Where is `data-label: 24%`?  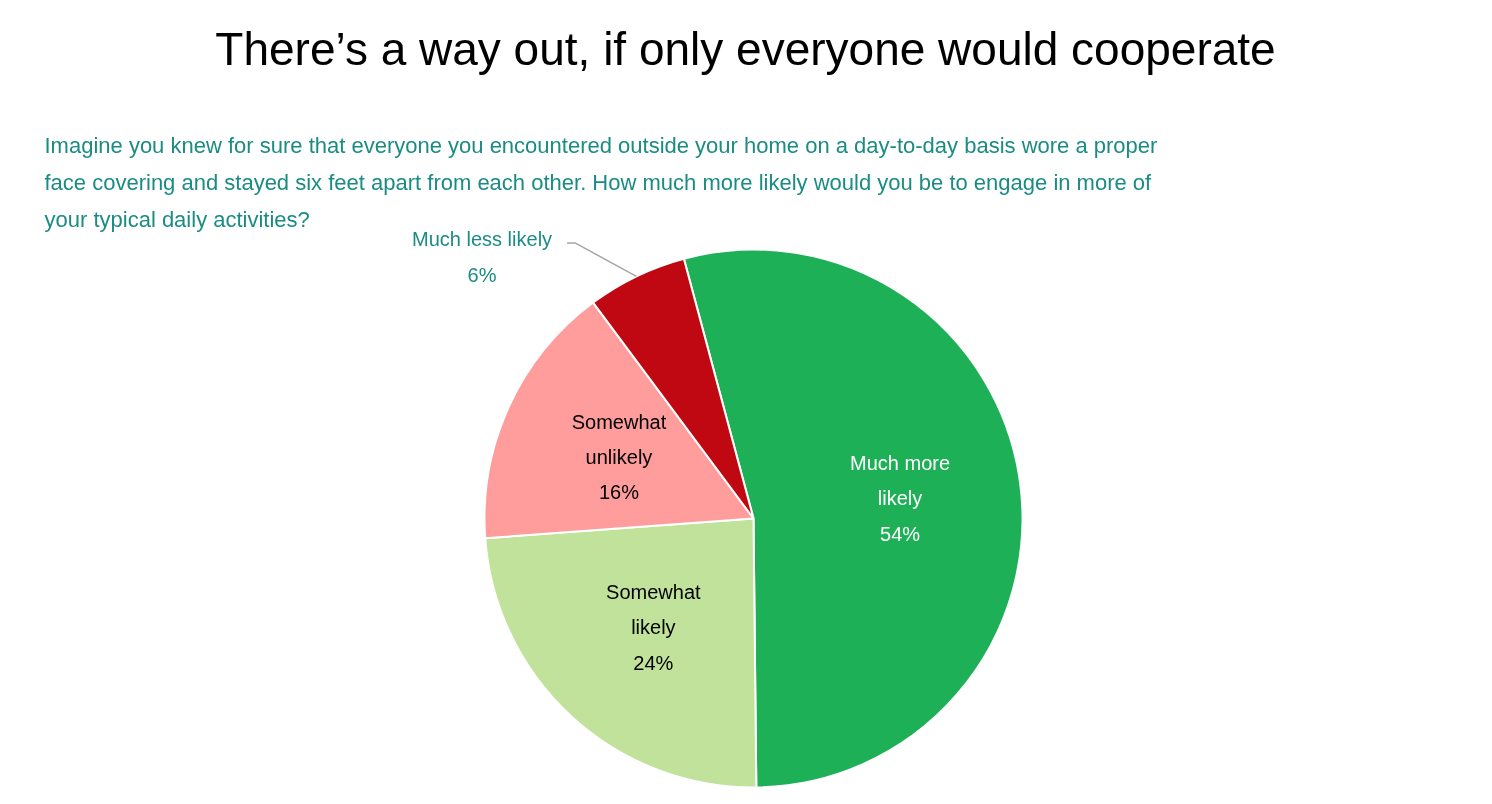 data-label: 24% is located at coordinates (653, 662).